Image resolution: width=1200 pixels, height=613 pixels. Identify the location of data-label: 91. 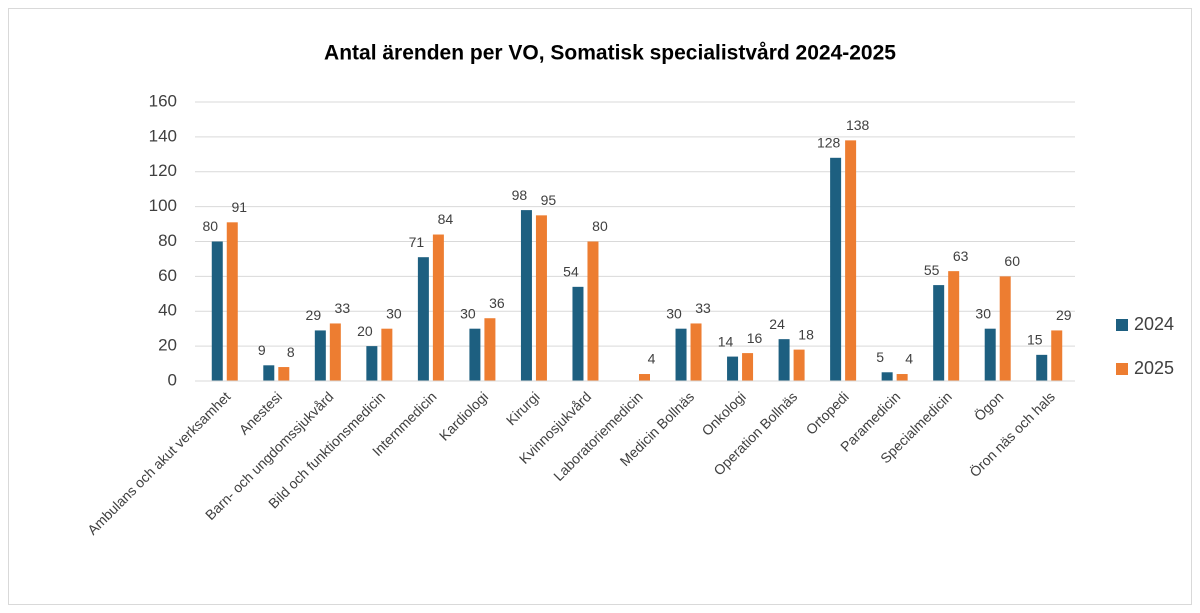
(239, 207).